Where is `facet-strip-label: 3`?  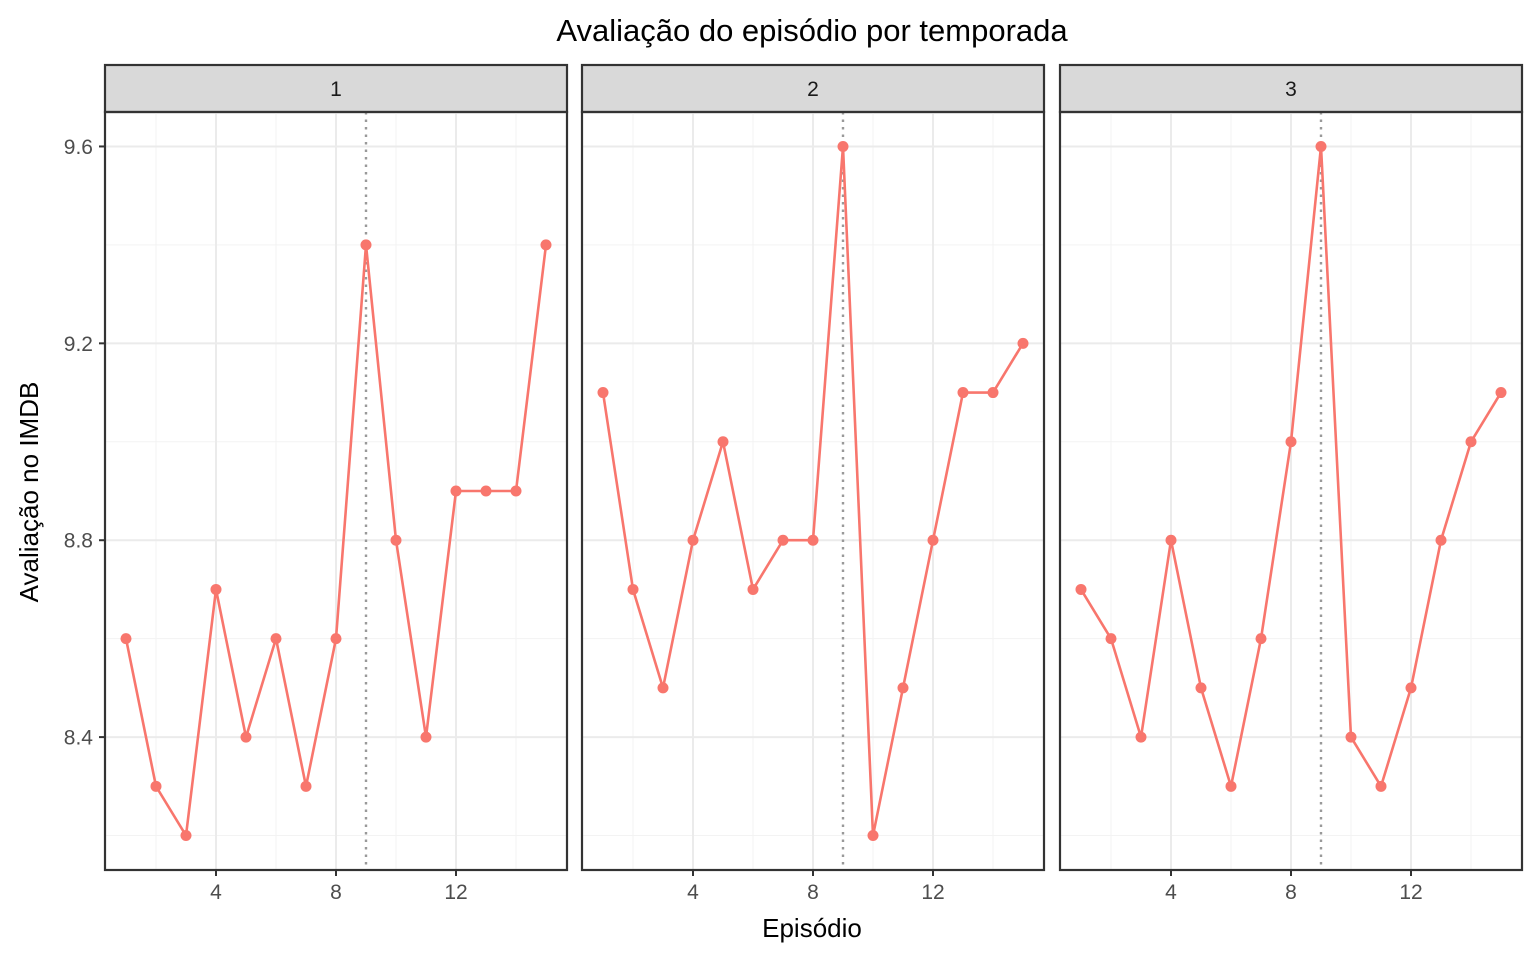
facet-strip-label: 3 is located at coordinates (1291, 89).